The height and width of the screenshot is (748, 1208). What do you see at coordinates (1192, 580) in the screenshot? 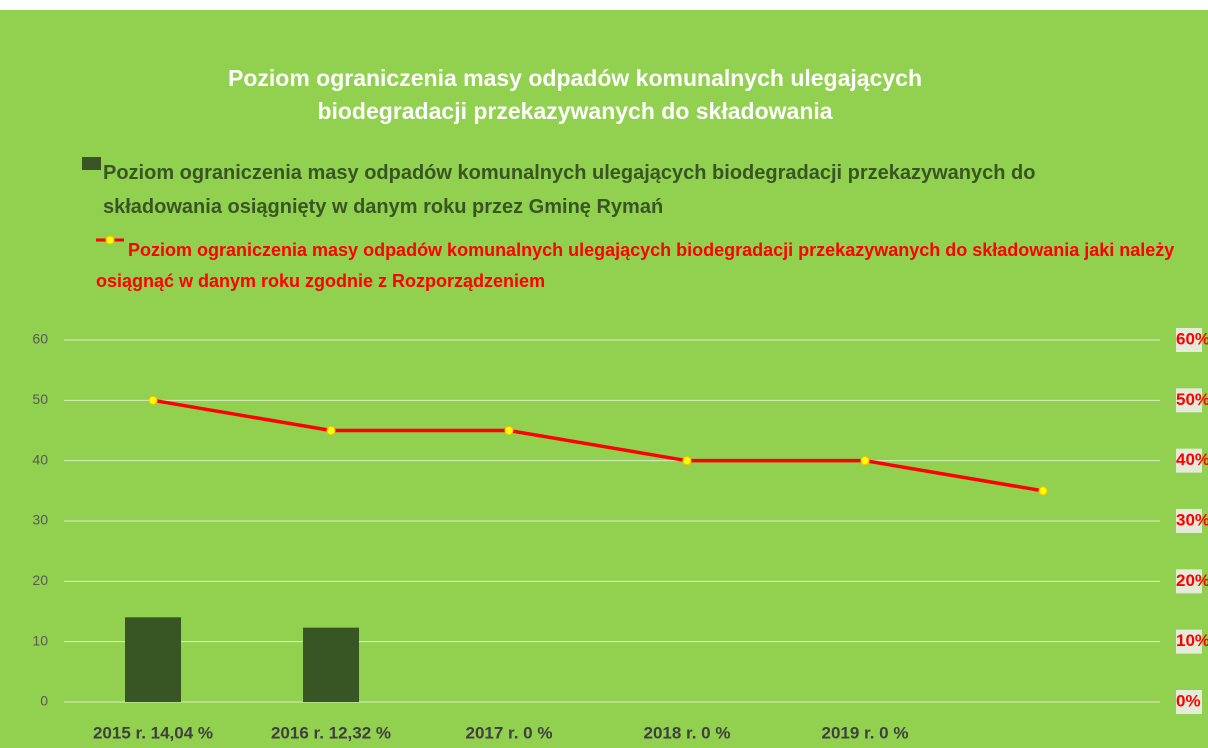
I see `y2-tick-label: 20%` at bounding box center [1192, 580].